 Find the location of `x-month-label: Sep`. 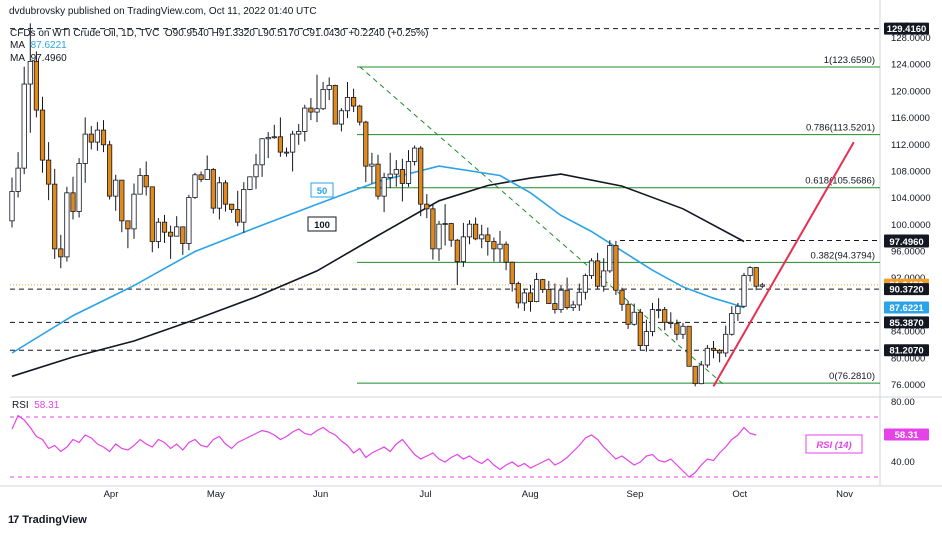

x-month-label: Sep is located at coordinates (635, 494).